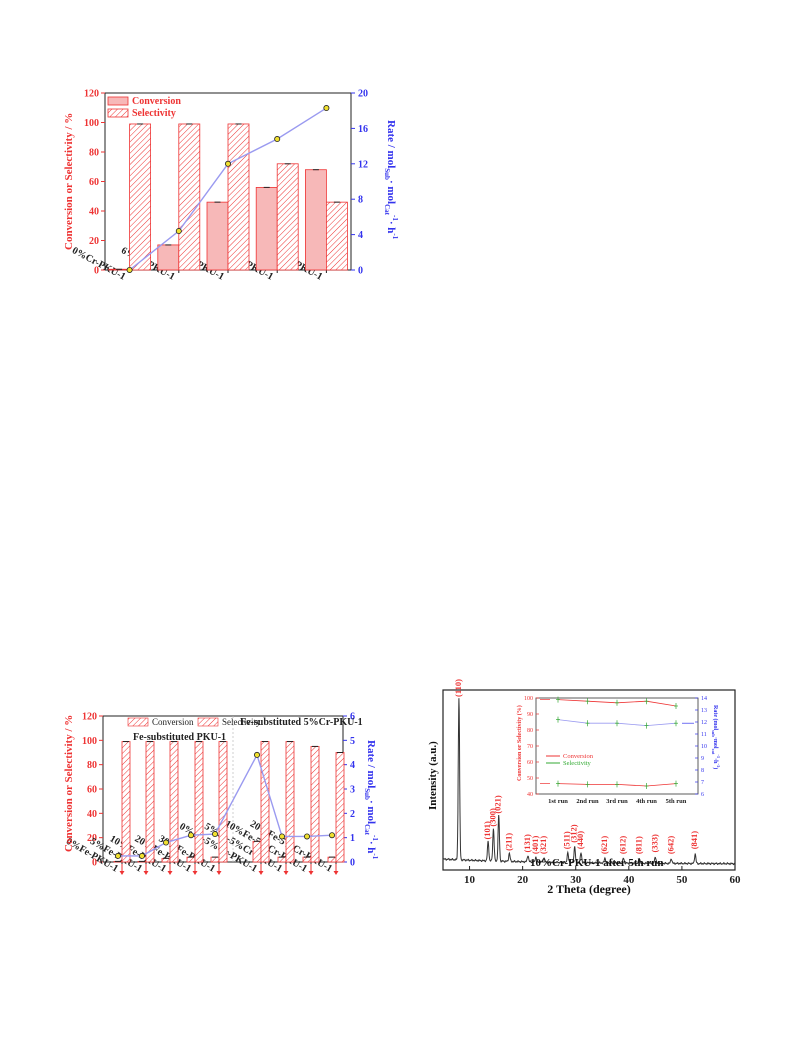  I want to click on inset-legend: Conversion Selectivity, so click(570, 760).